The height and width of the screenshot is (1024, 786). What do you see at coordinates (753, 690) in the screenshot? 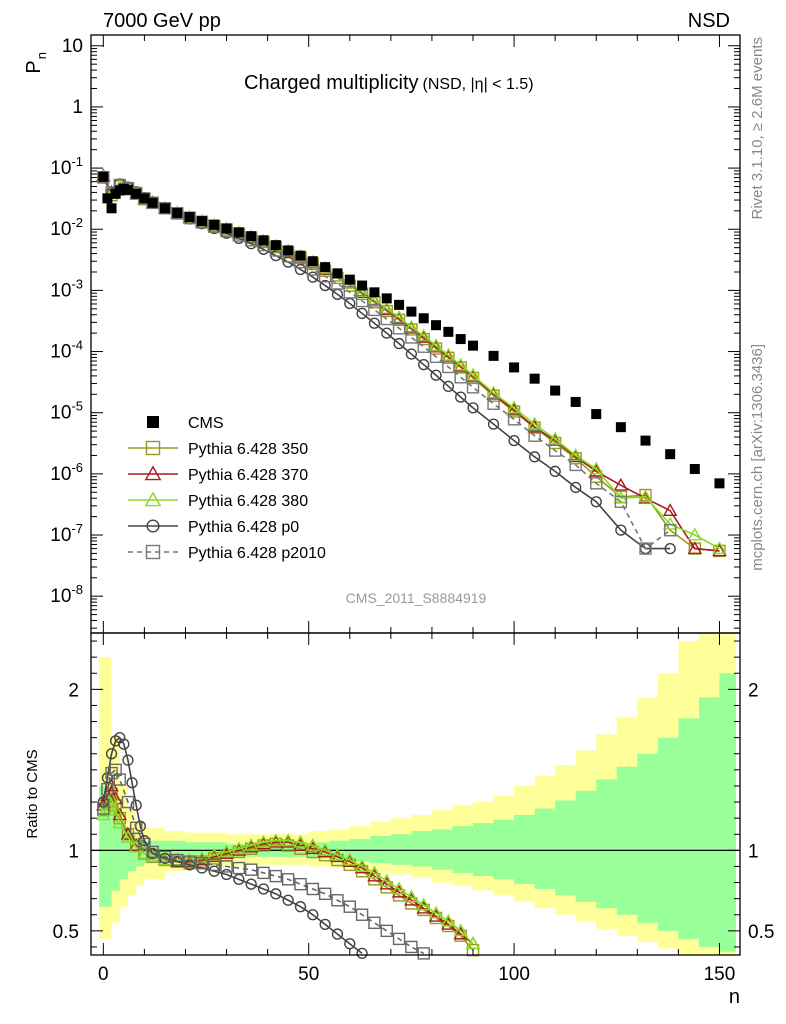
I see `ratio-y-tick-label-right: 2` at bounding box center [753, 690].